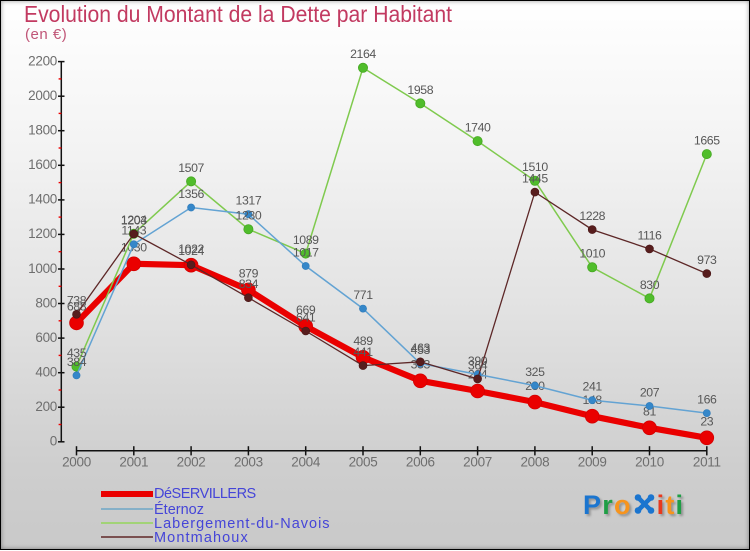 This screenshot has height=551, width=750. Describe the element at coordinates (650, 235) in the screenshot. I see `svg-text: 1116` at that location.